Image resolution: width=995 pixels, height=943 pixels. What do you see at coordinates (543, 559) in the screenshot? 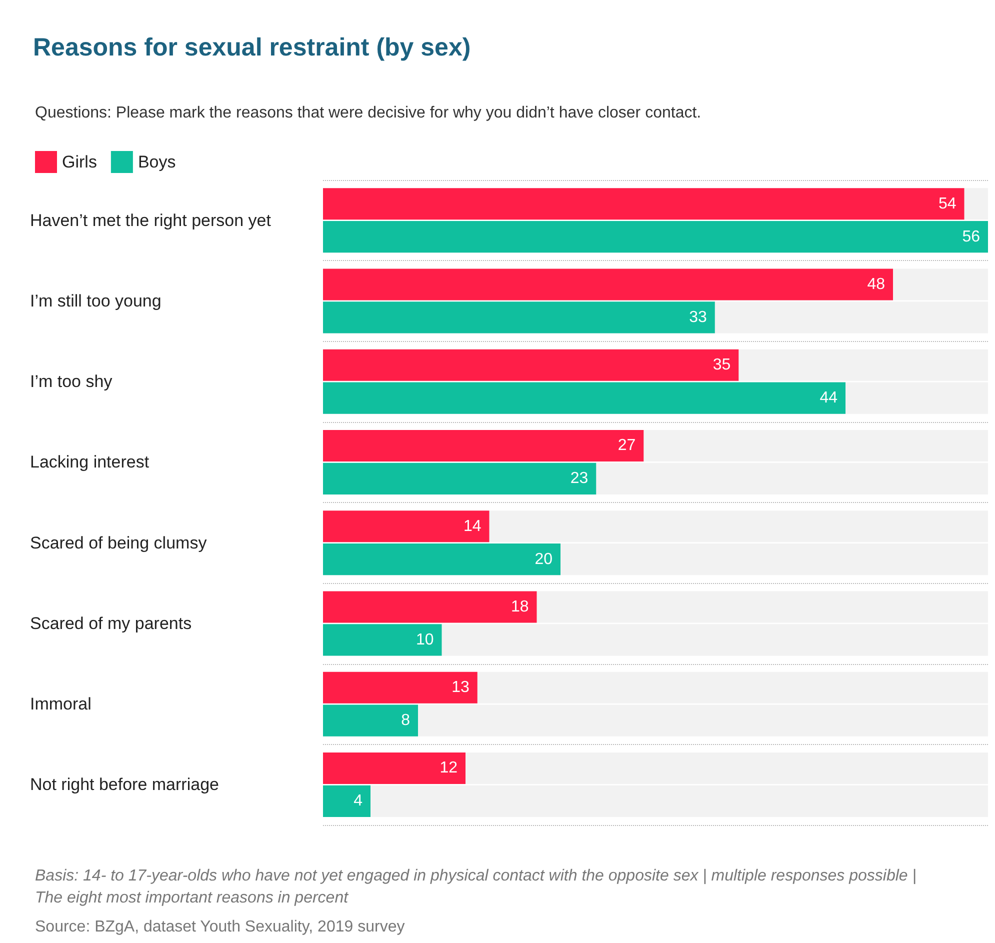
I see `data-label: 20` at bounding box center [543, 559].